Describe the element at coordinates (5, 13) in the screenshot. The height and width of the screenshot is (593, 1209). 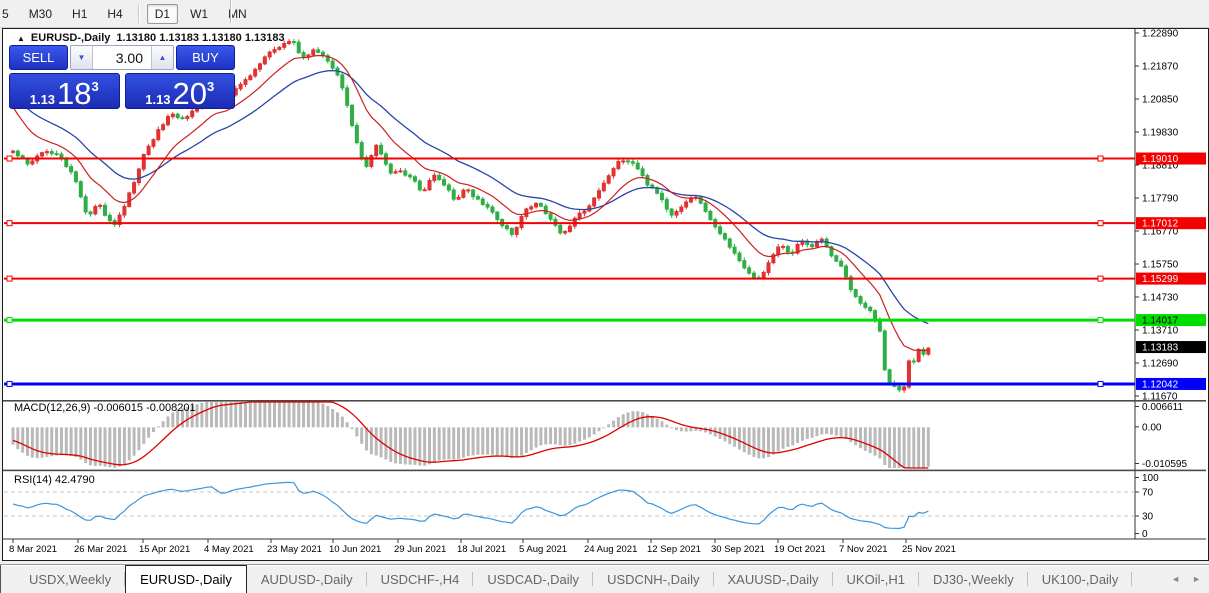
I see `timeframe-m5-button: 5` at that location.